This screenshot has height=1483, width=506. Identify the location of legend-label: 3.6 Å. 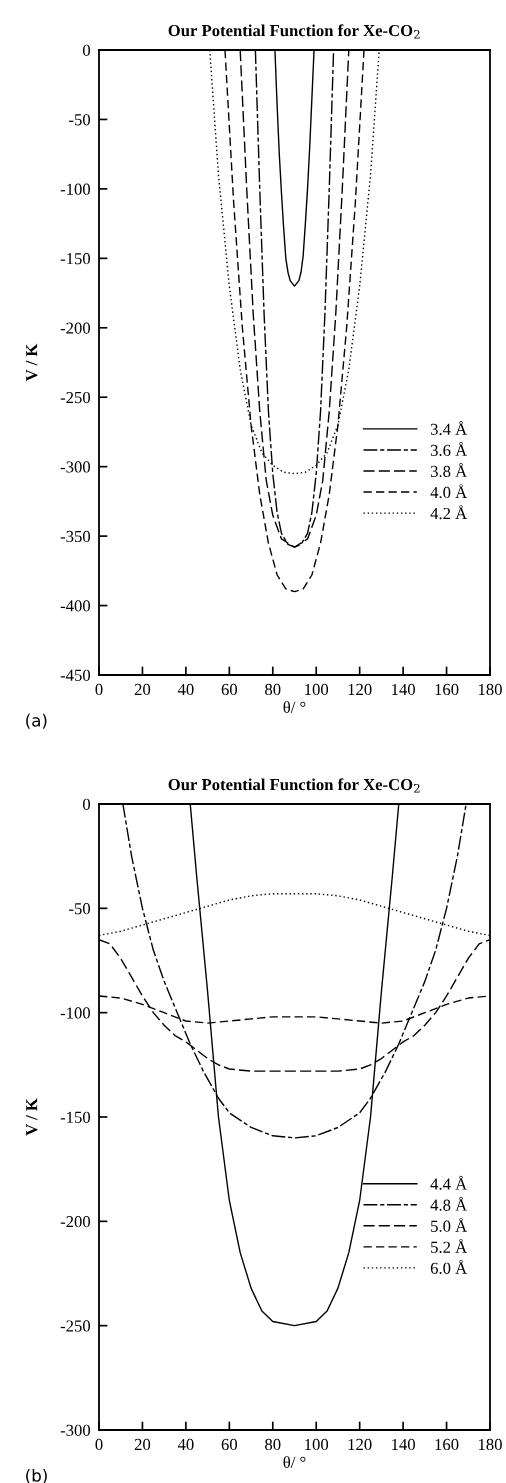
(449, 449).